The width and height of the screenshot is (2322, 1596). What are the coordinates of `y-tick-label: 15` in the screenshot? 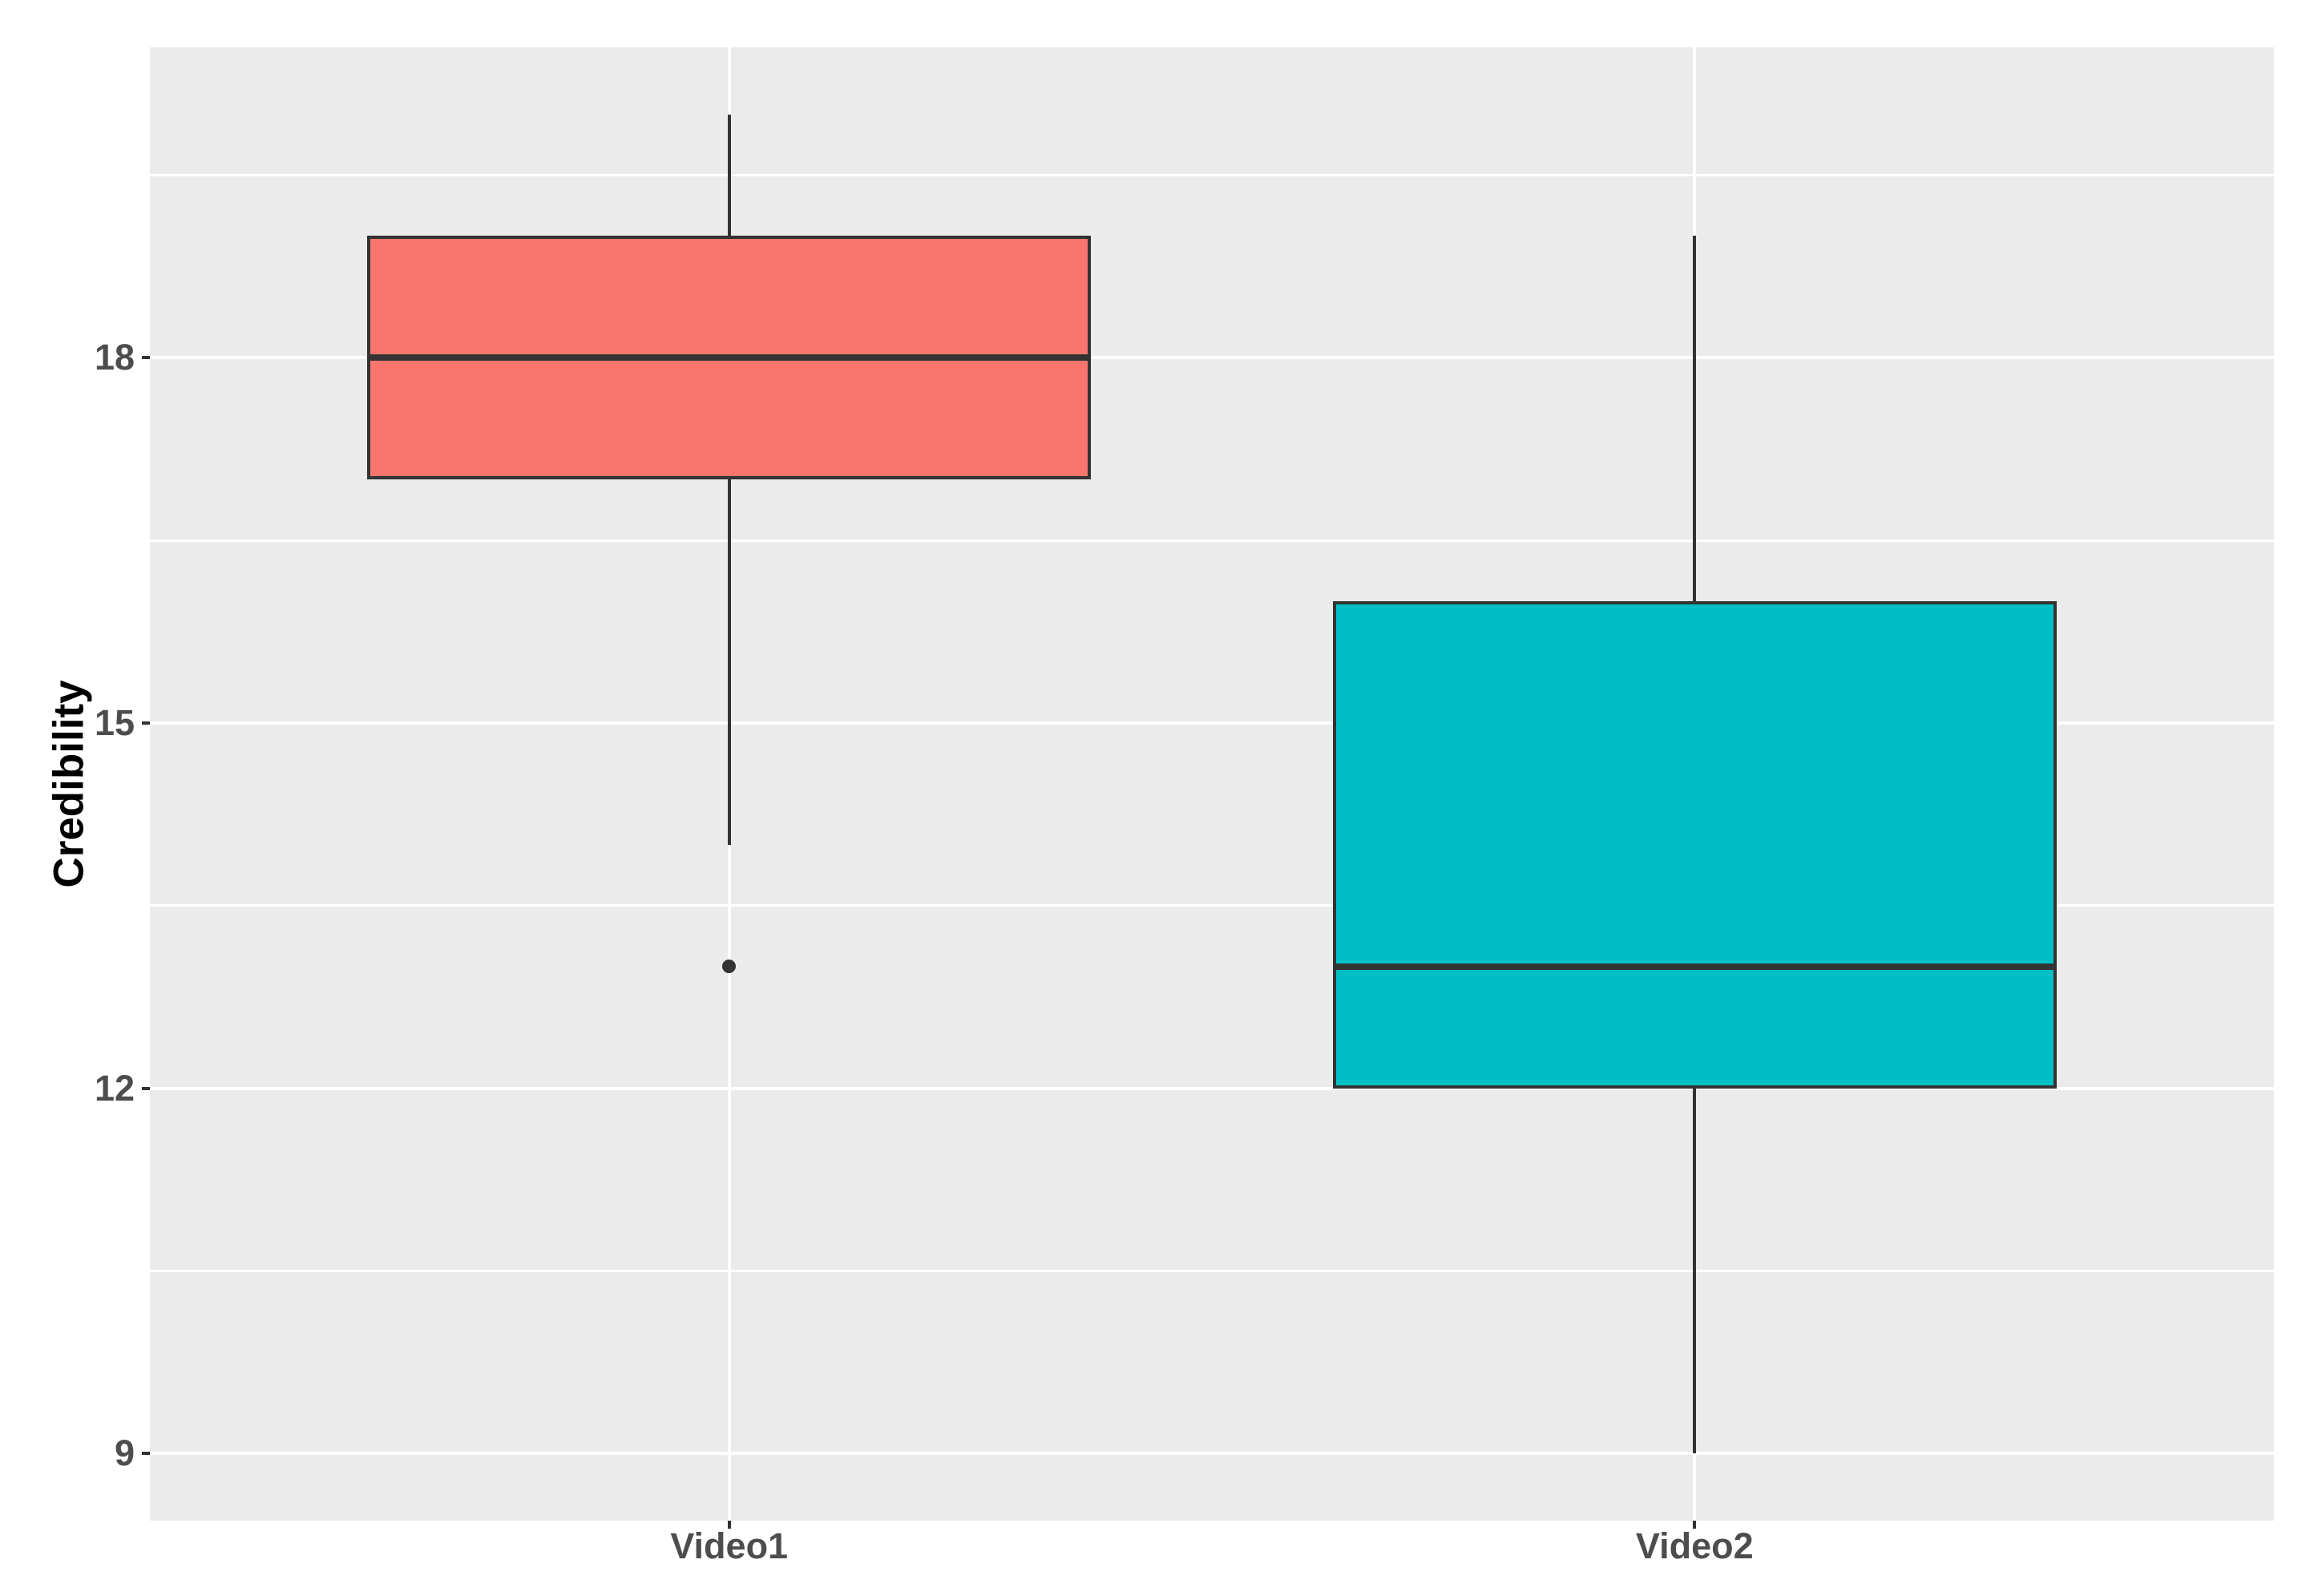 It's located at (114, 723).